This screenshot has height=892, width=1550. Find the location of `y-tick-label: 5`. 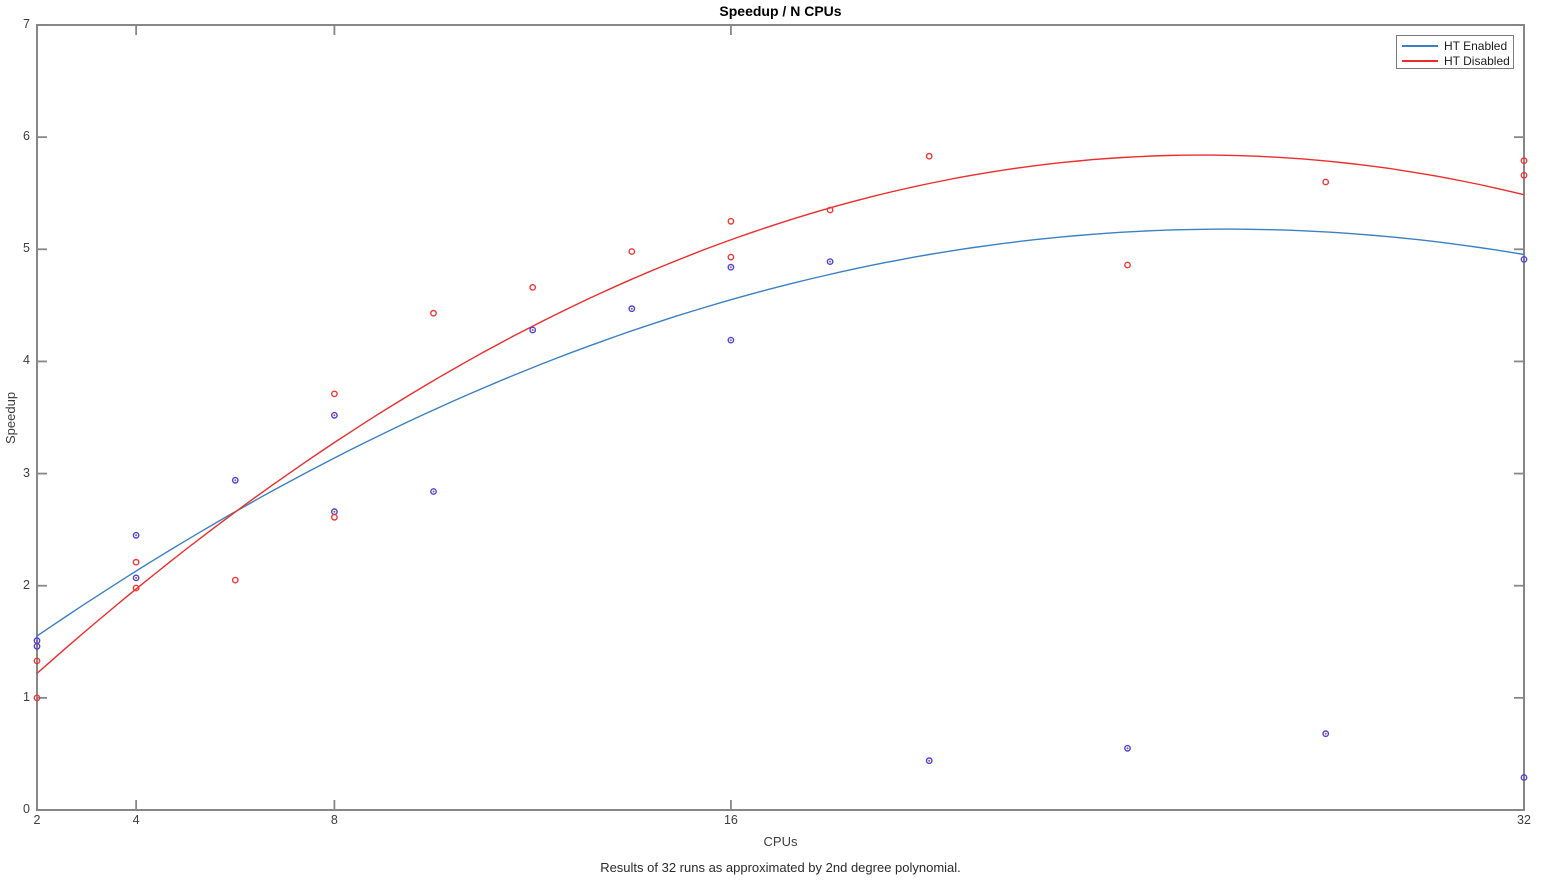

y-tick-label: 5 is located at coordinates (26, 248).